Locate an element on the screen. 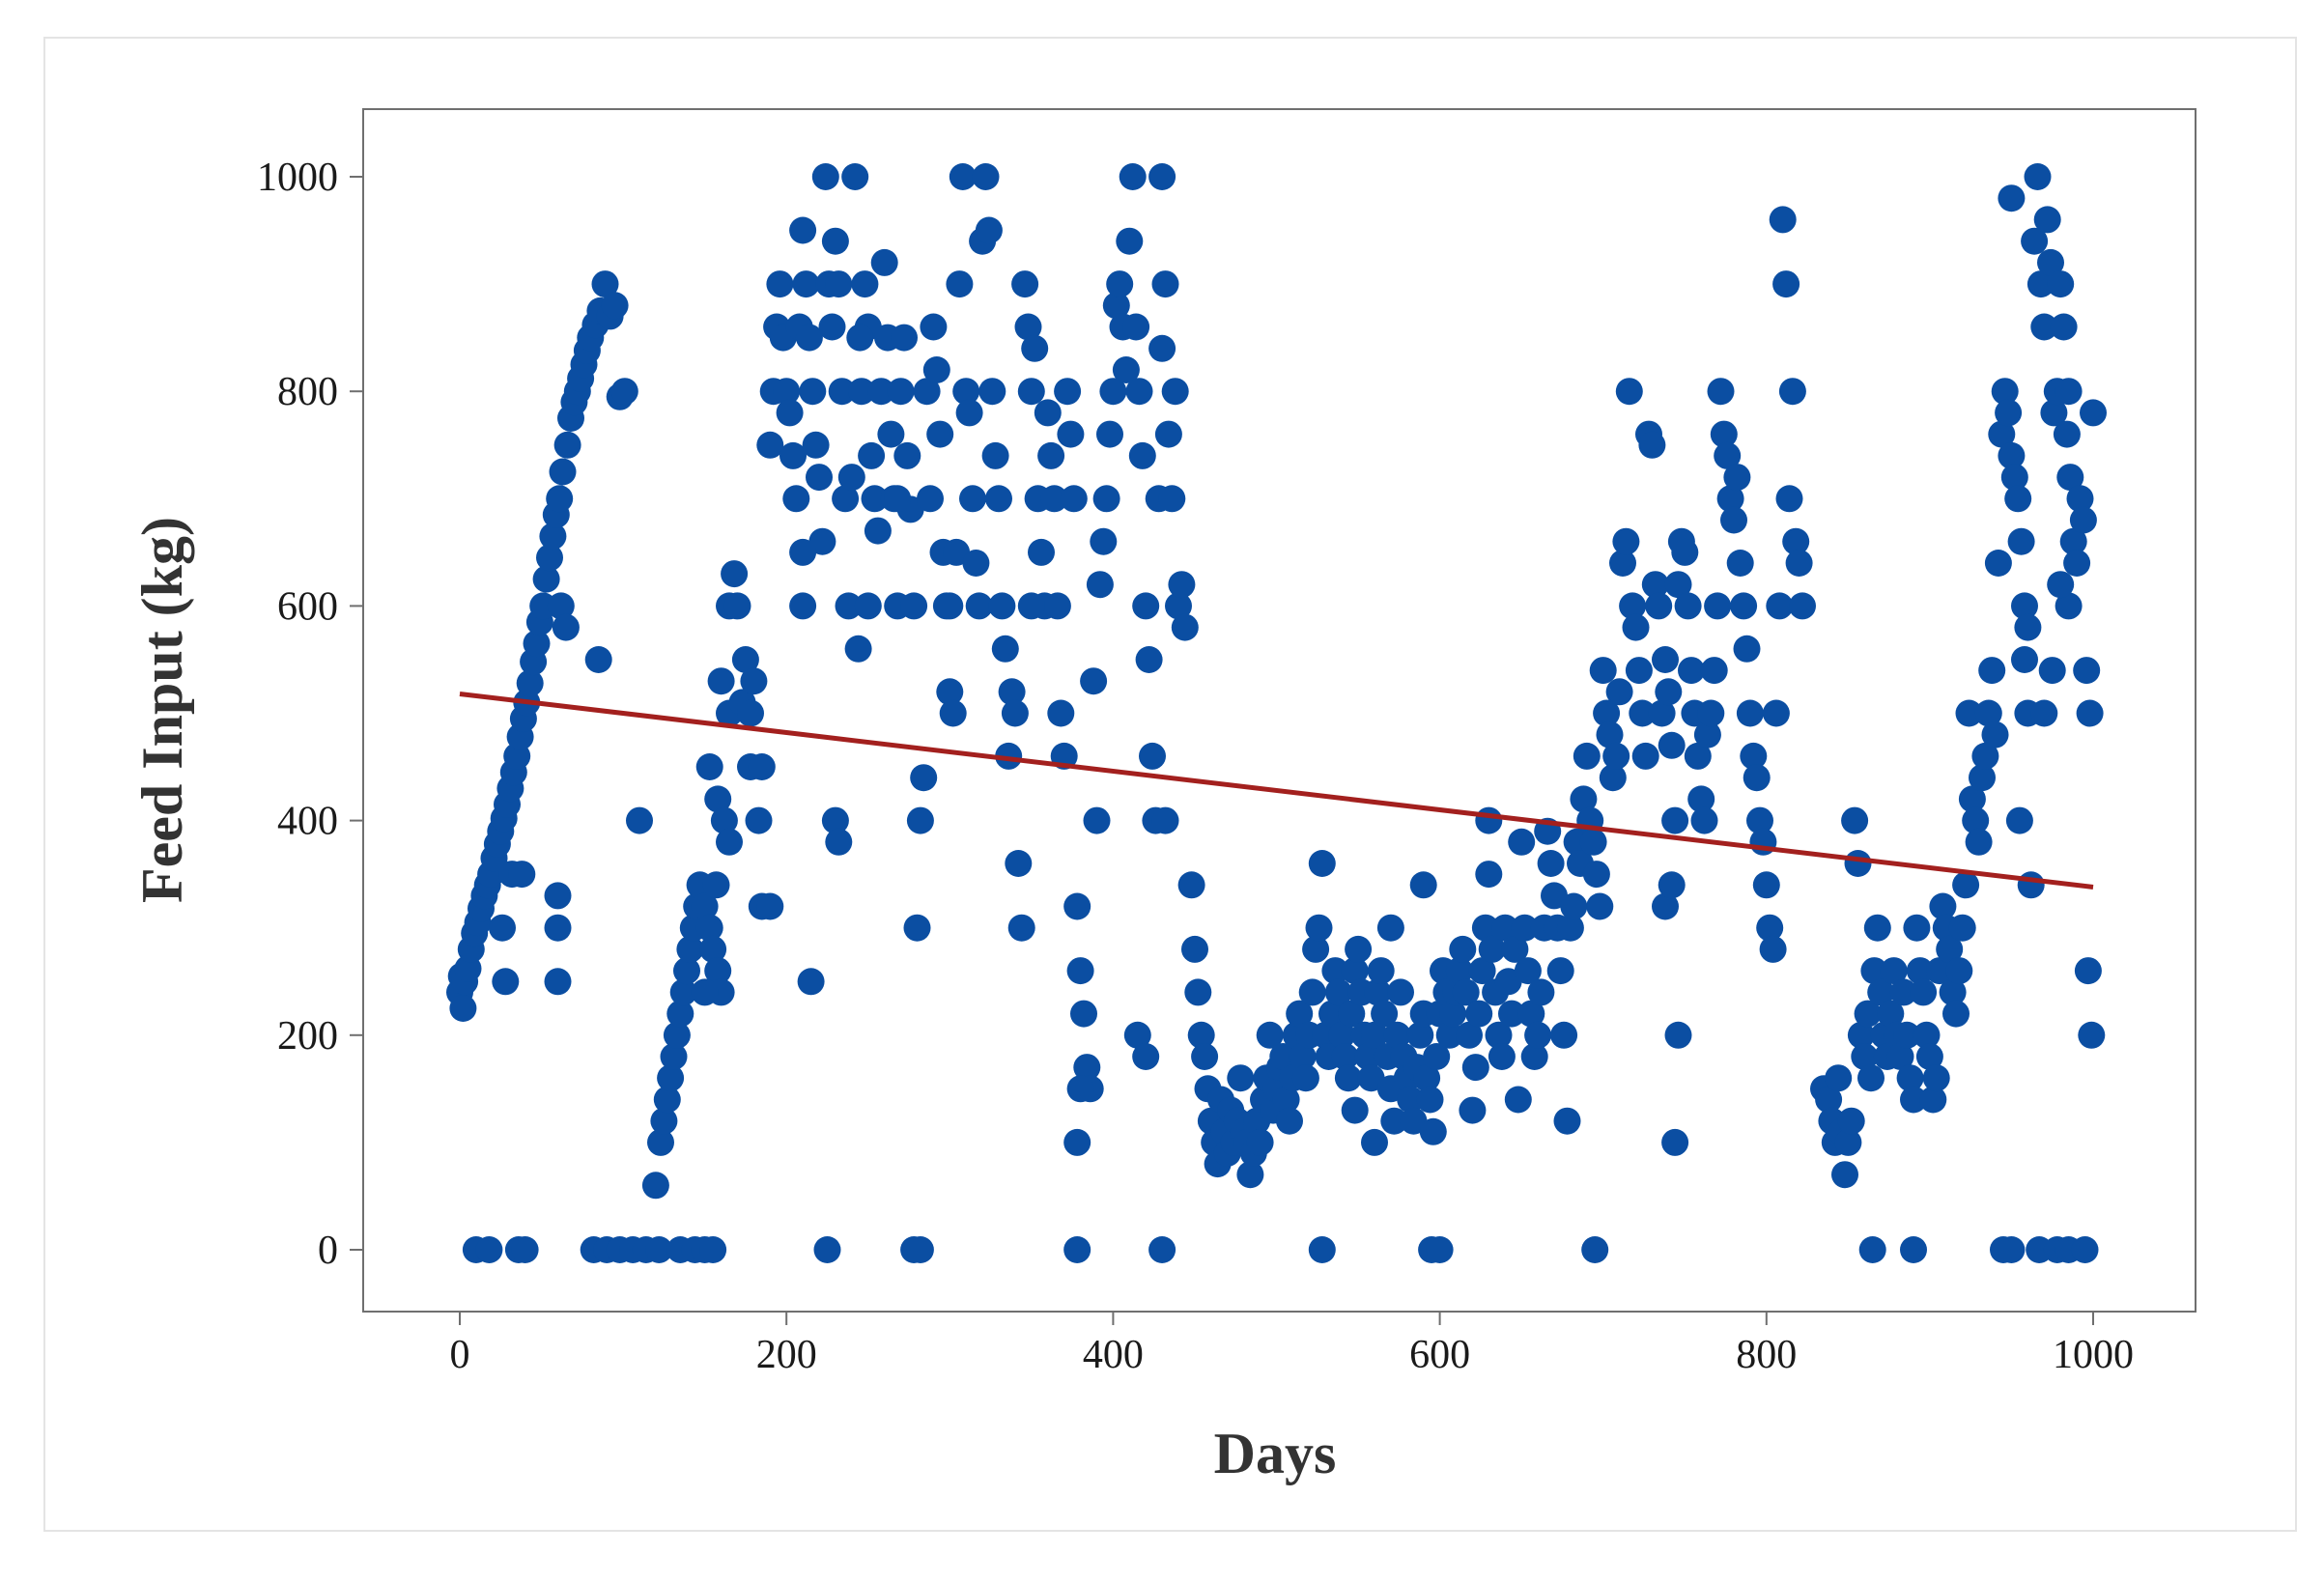  y-tick-label: 800 is located at coordinates (307, 392).